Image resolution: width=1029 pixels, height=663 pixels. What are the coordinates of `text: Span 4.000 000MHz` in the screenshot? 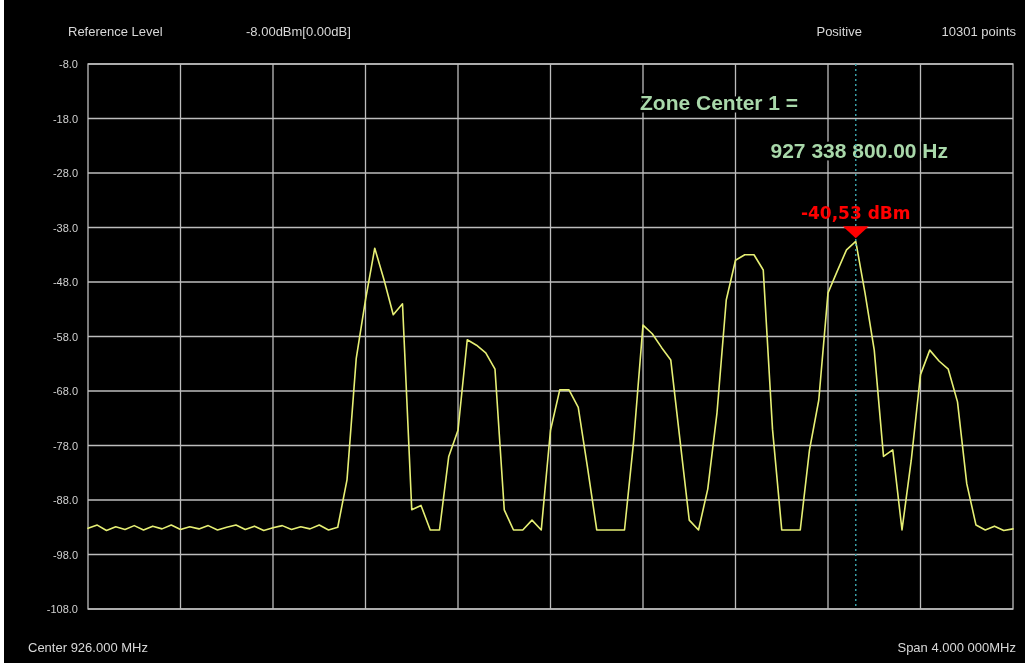 It's located at (956, 647).